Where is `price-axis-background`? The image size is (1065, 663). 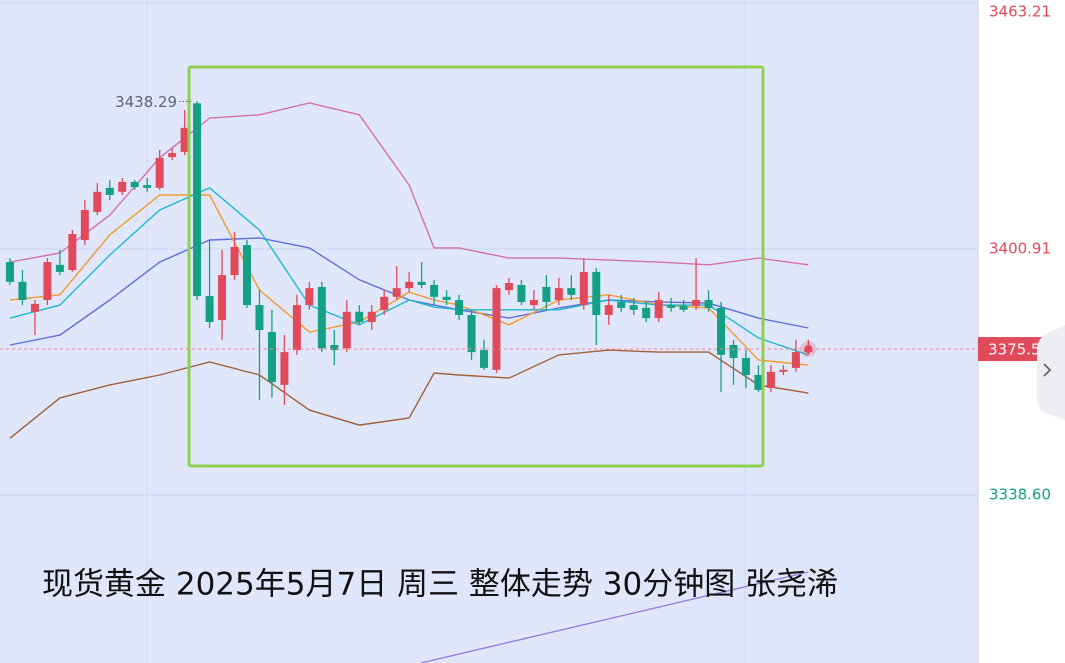 price-axis-background is located at coordinates (1021, 331).